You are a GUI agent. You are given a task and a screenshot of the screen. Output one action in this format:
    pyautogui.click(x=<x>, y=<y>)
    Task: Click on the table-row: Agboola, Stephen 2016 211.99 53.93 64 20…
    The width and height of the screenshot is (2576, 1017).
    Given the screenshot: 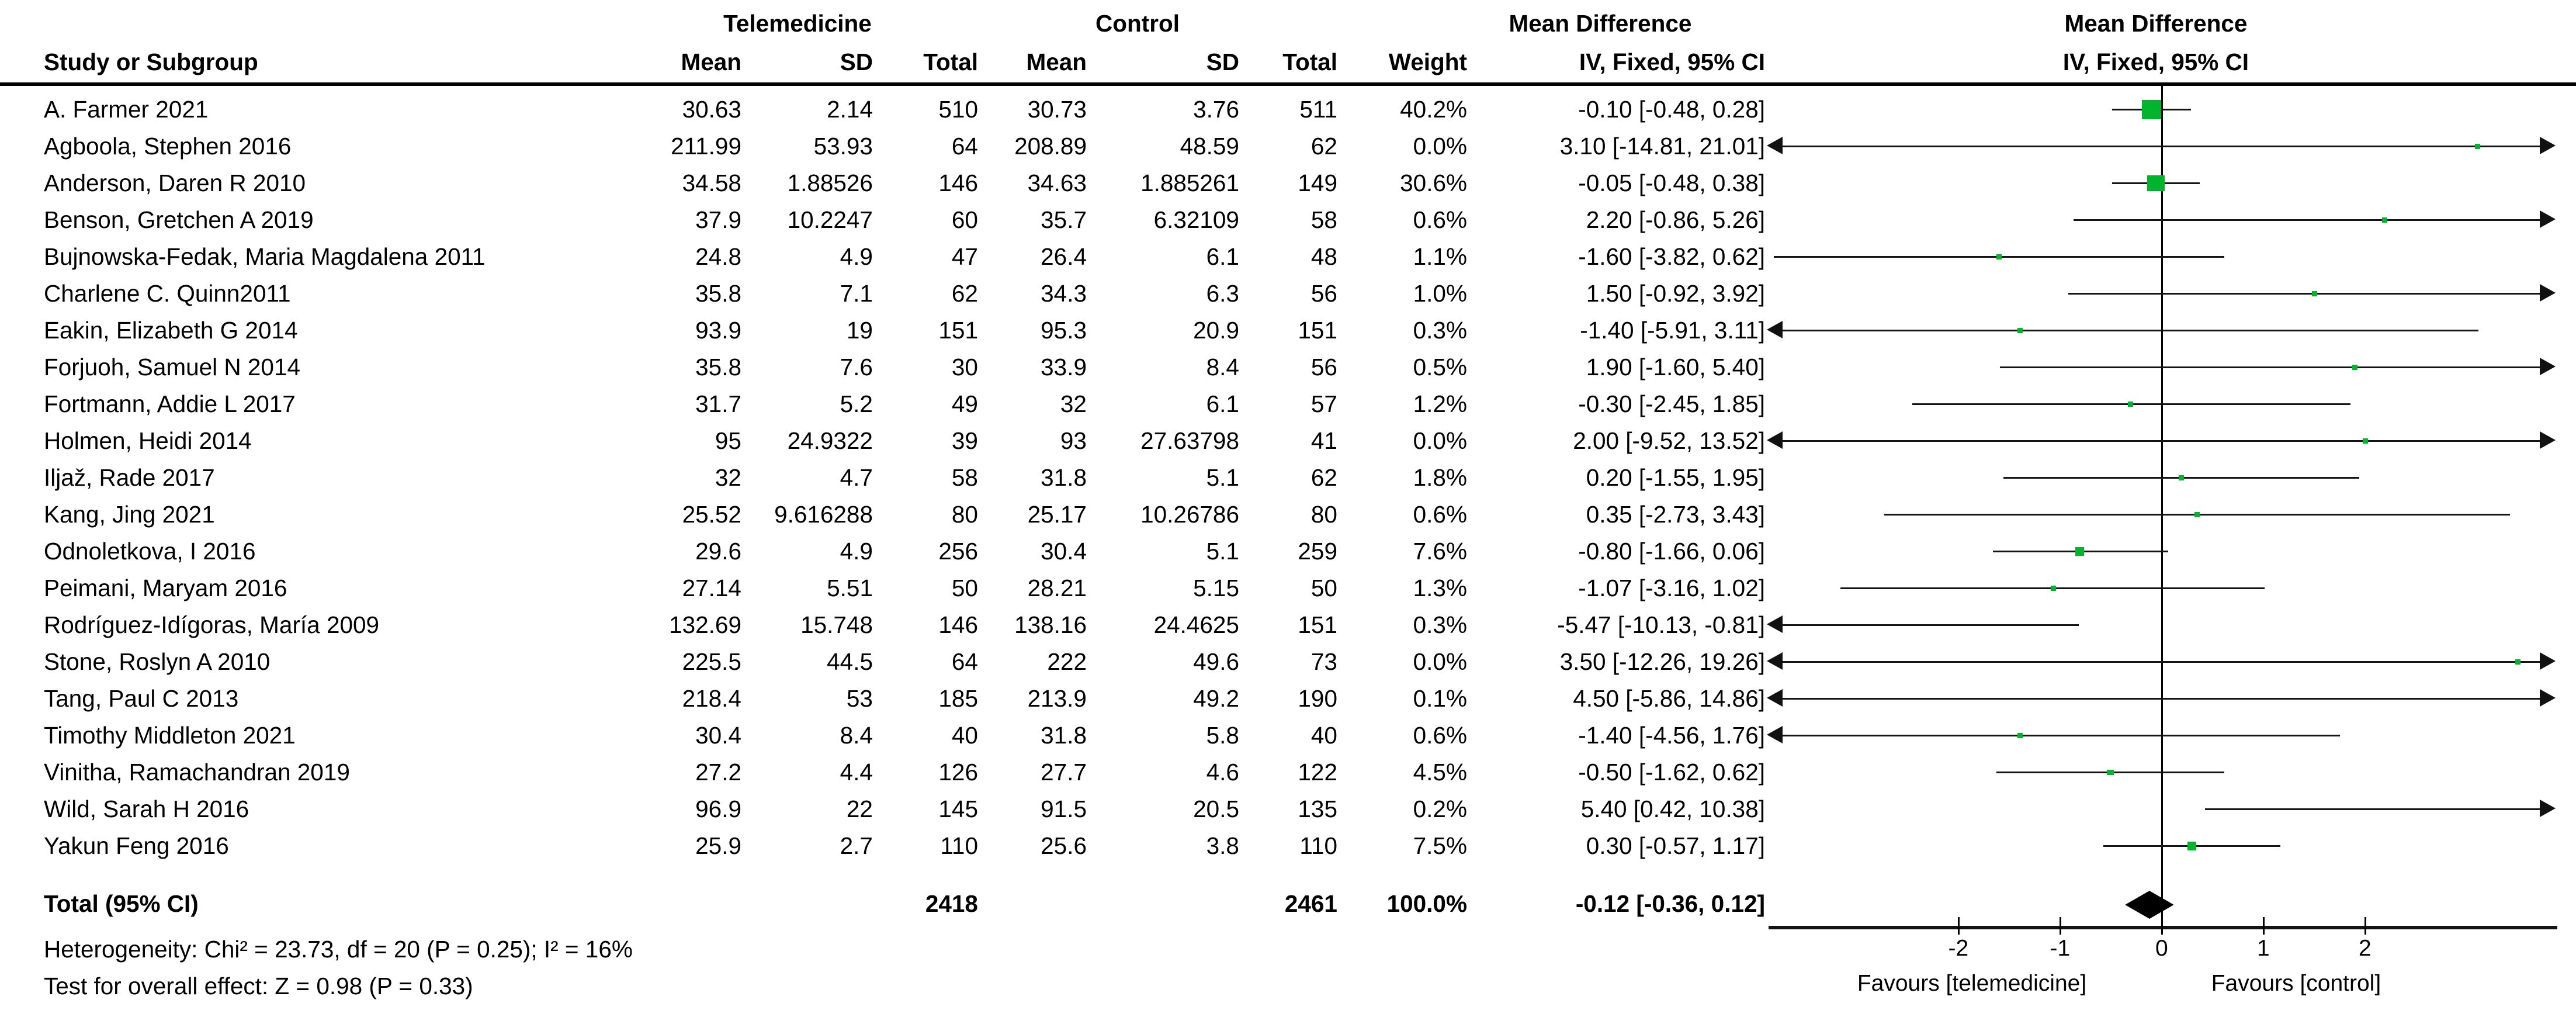 What is the action you would take?
    pyautogui.click(x=1288, y=146)
    